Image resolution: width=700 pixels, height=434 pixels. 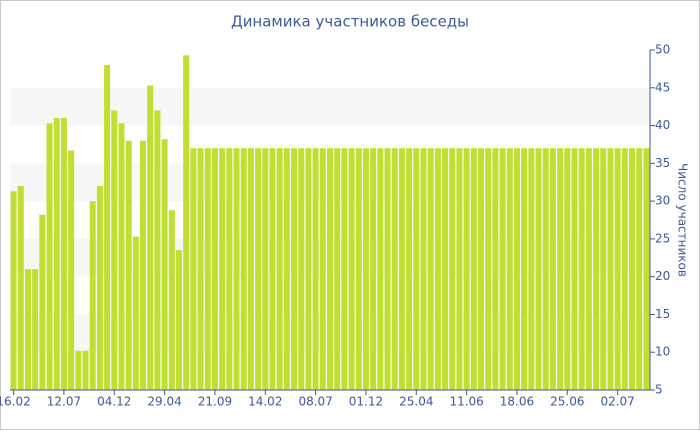 What do you see at coordinates (64, 402) in the screenshot?
I see `x-tick-label: 12.07` at bounding box center [64, 402].